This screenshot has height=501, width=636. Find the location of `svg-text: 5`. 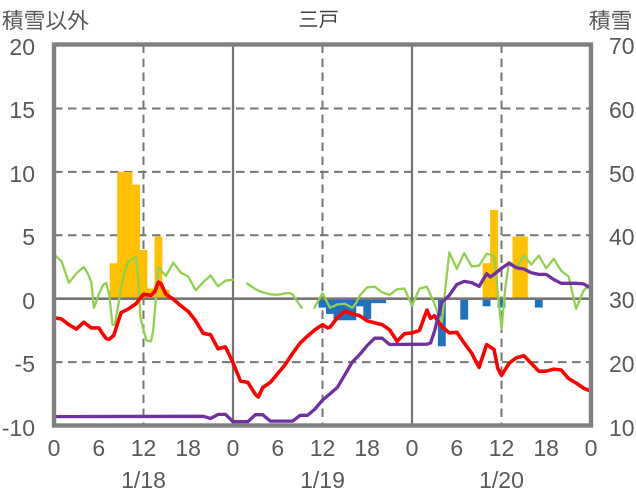

svg-text: 5 is located at coordinates (28, 237).